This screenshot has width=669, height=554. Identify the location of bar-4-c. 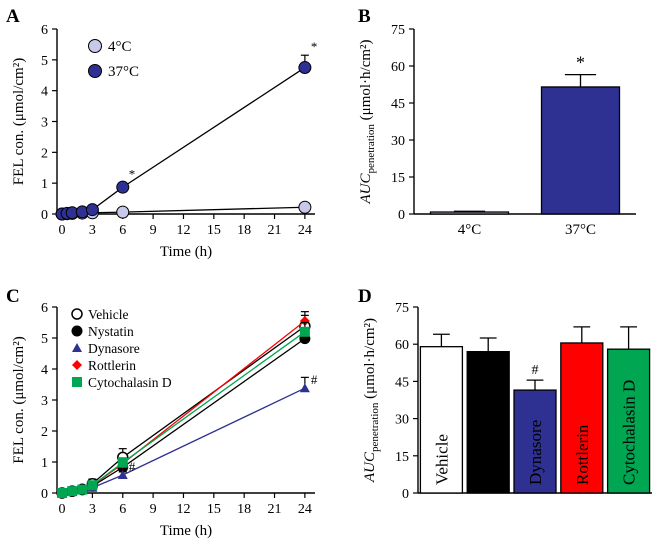
(469, 213).